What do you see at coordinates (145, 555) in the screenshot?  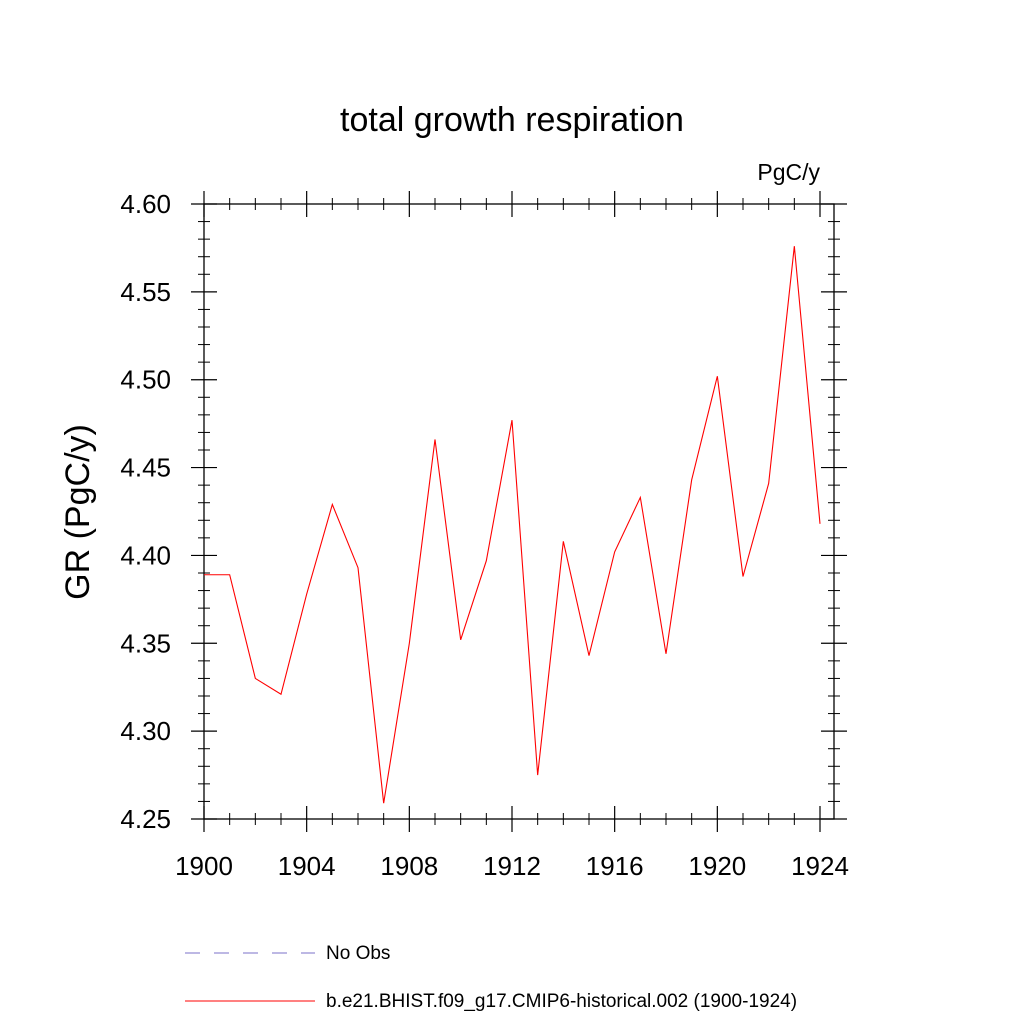 I see `y-tick-label: 4.40` at bounding box center [145, 555].